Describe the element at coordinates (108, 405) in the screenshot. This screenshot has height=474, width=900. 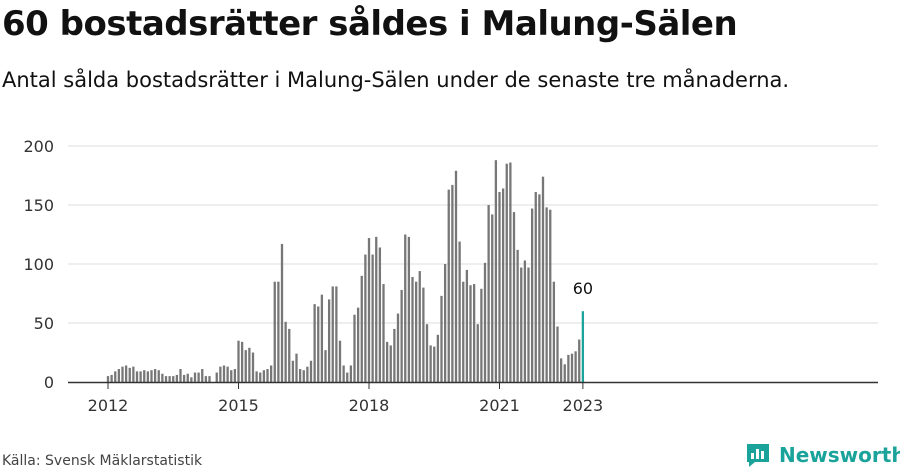
I see `x-tick-label: 2012` at that location.